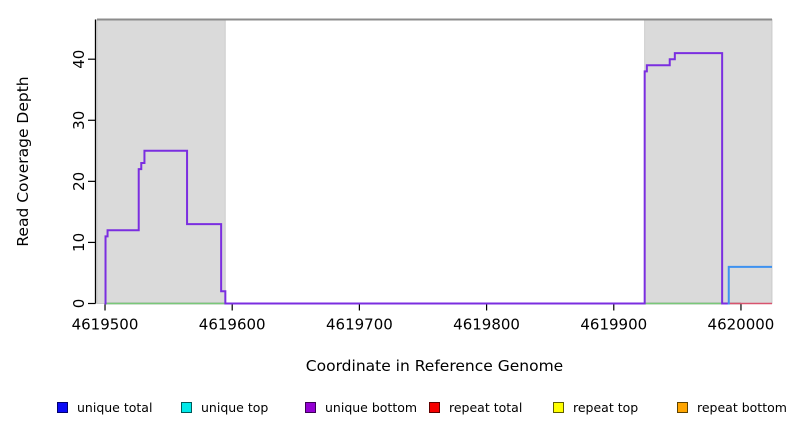 Image resolution: width=792 pixels, height=432 pixels. What do you see at coordinates (105, 325) in the screenshot?
I see `x-tick-label: 4619500` at bounding box center [105, 325].